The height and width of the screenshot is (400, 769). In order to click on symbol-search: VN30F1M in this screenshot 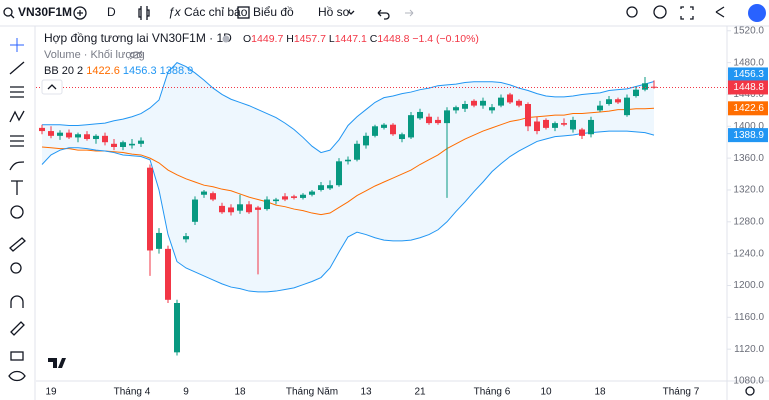, I will do `click(37, 12)`.